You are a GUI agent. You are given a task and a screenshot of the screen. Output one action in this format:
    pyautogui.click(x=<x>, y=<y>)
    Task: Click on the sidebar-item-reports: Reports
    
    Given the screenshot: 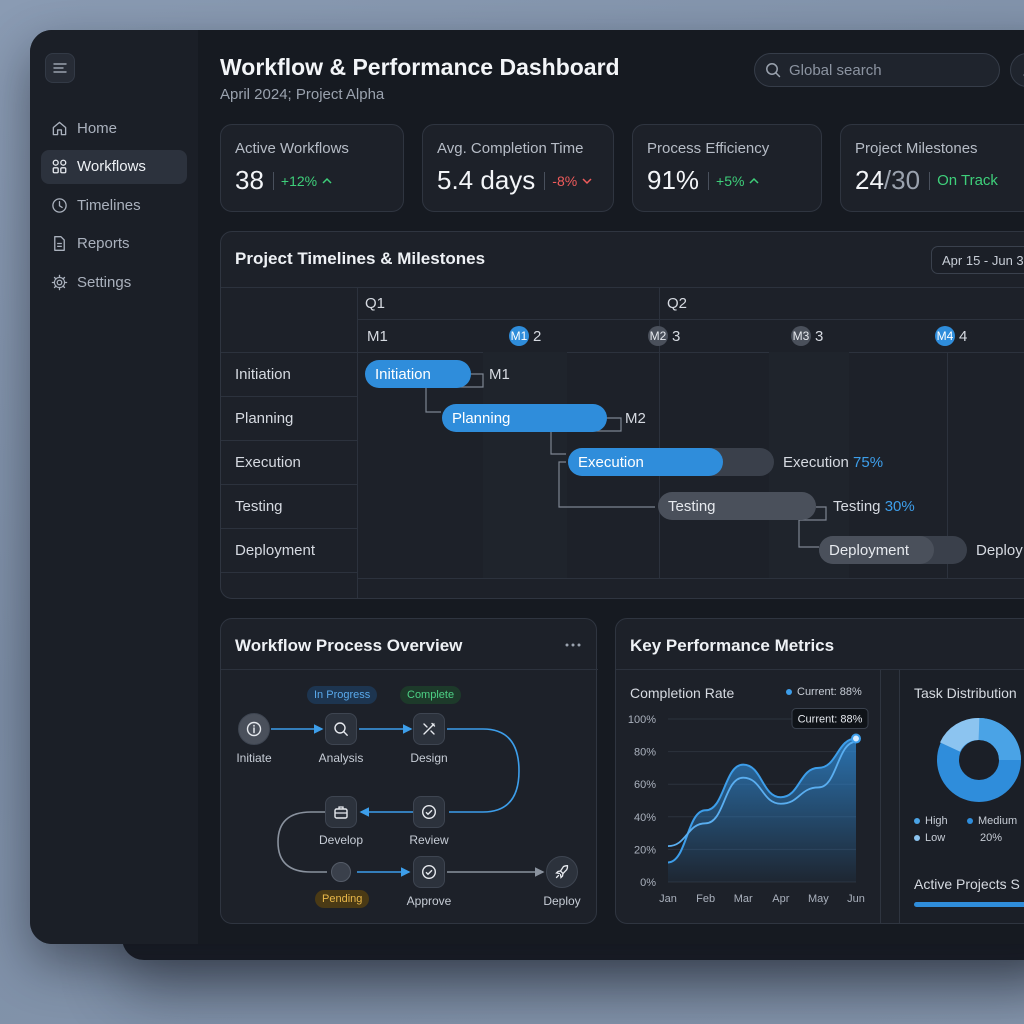 What is the action you would take?
    pyautogui.click(x=114, y=244)
    